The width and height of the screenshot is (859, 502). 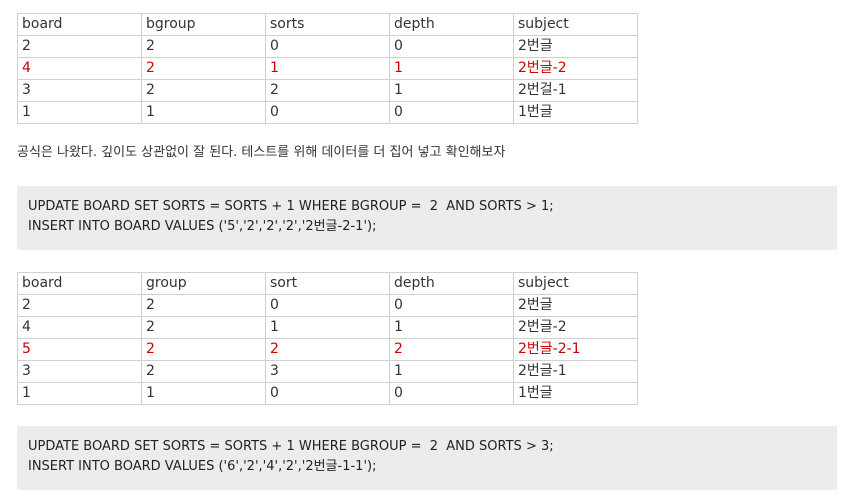 I want to click on column-header: group, so click(x=203, y=283).